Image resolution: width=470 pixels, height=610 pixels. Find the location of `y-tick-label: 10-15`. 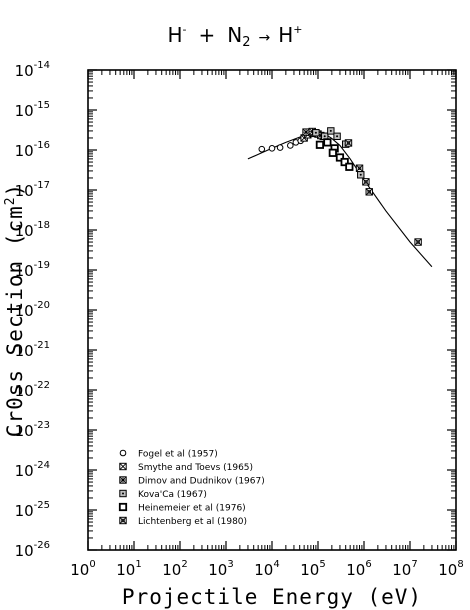

y-tick-label: 10-15 is located at coordinates (32, 110).